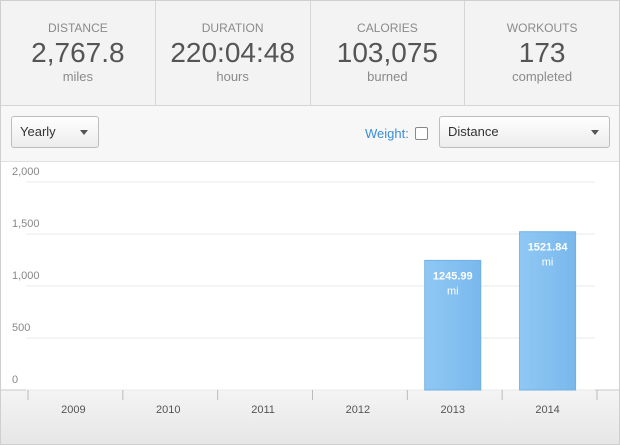  I want to click on y-tick-label: 1,000, so click(26, 276).